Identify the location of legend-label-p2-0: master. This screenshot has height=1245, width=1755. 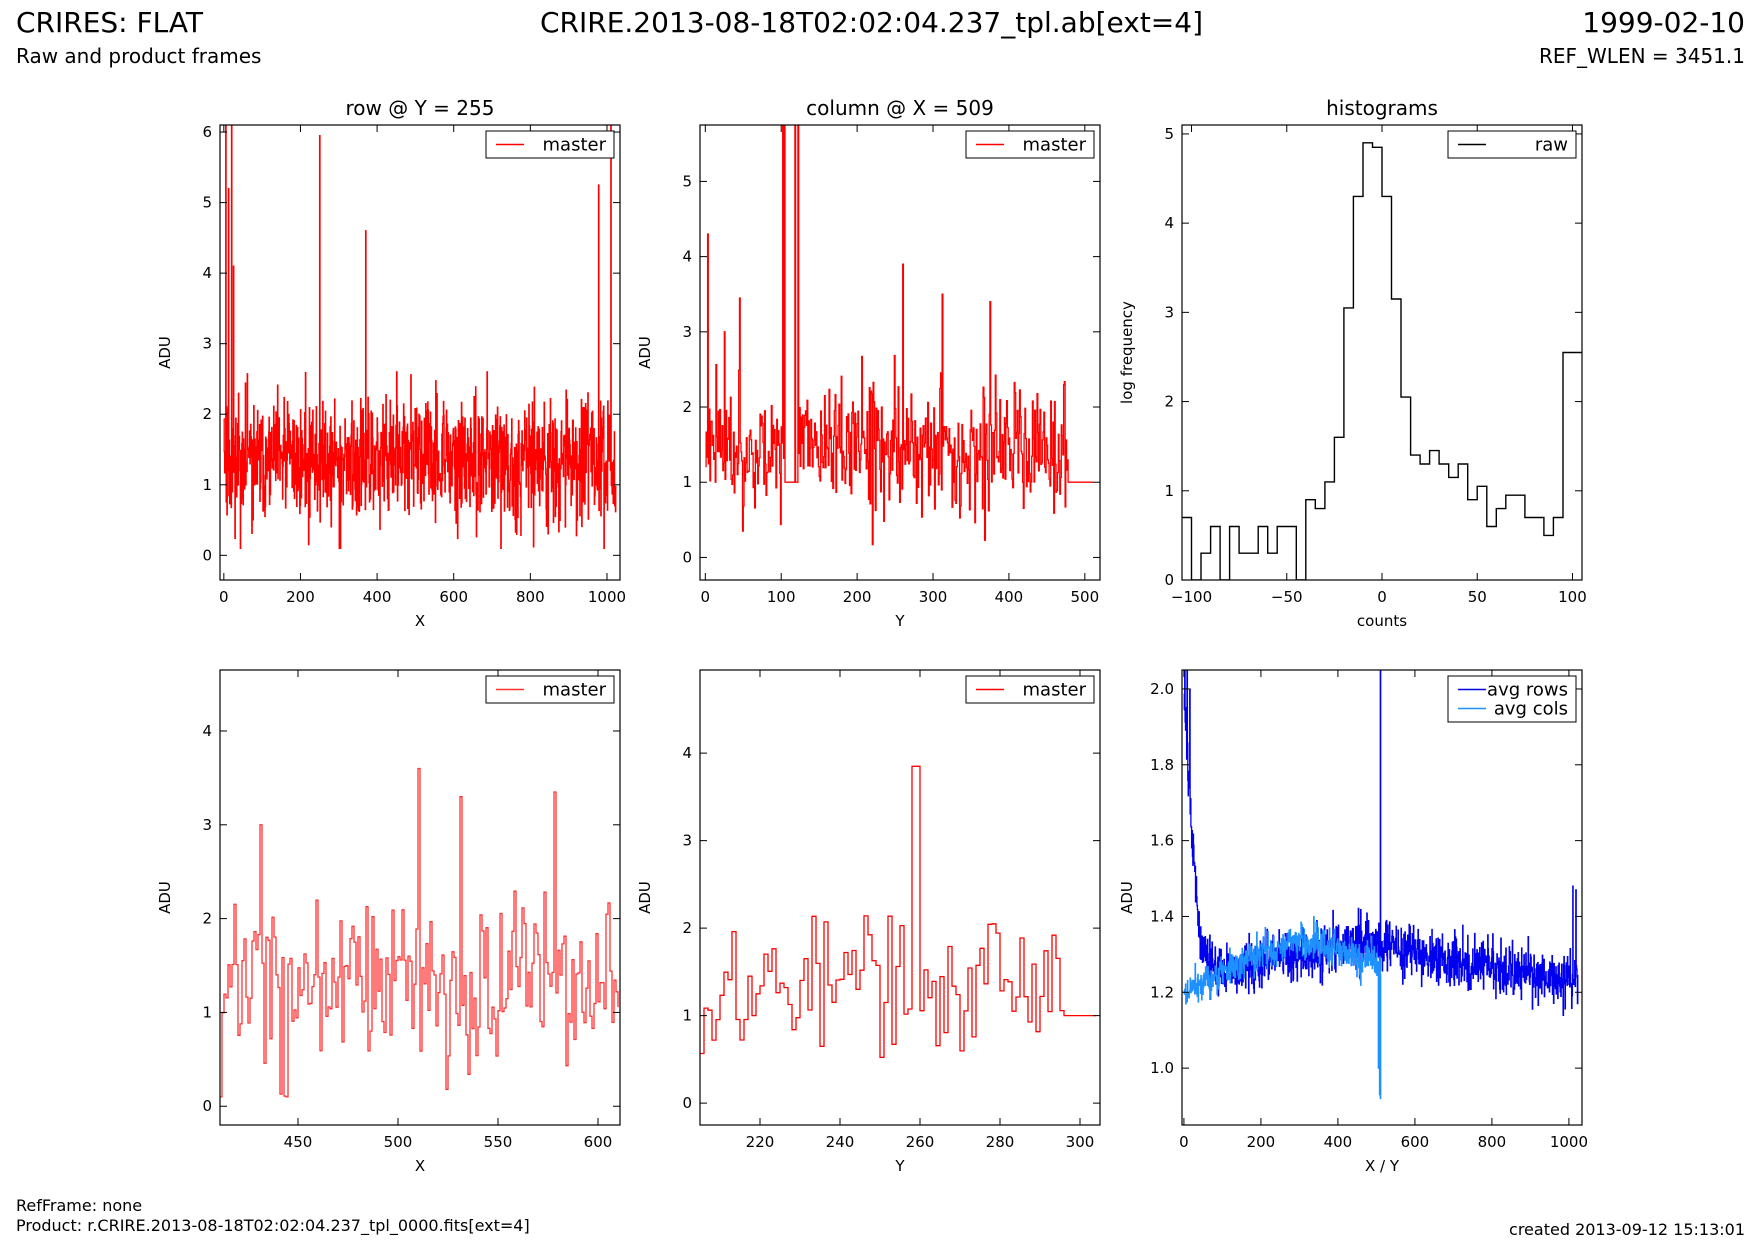
(1055, 145).